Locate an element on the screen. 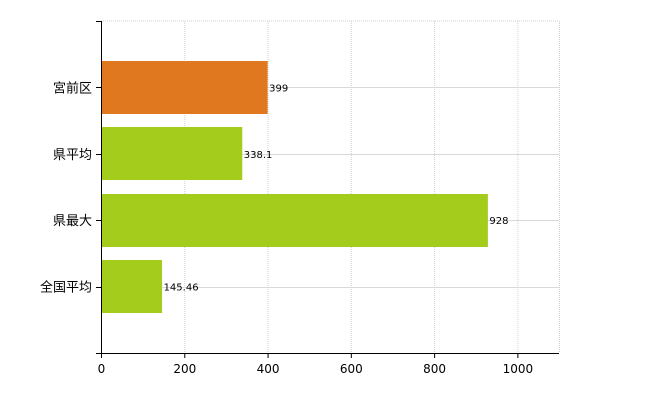 This screenshot has height=404, width=650. data-label-3: 145.46 is located at coordinates (181, 288).